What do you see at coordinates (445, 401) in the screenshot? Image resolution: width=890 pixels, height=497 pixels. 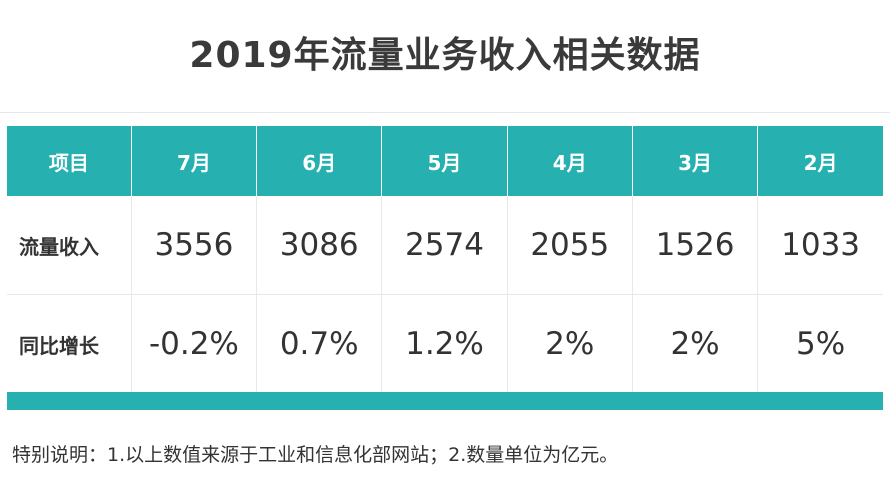 I see `table-footer-bar` at bounding box center [445, 401].